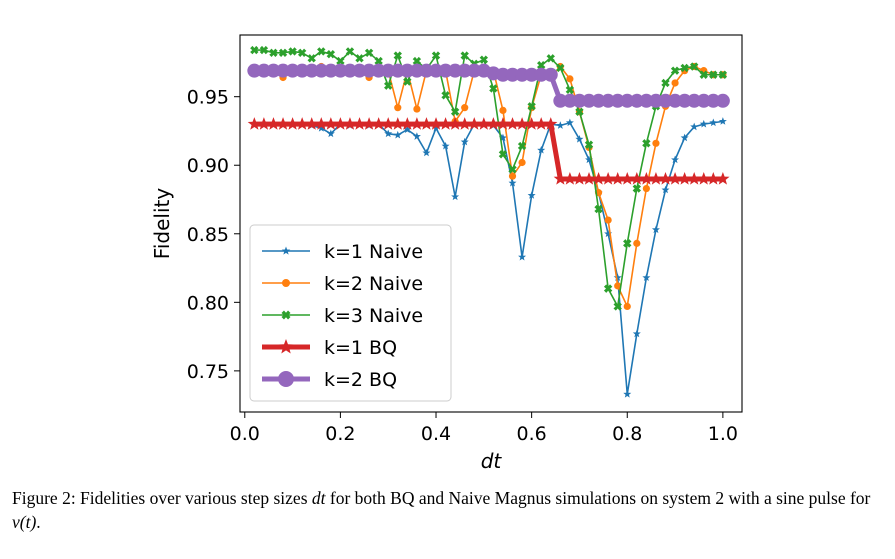 The height and width of the screenshot is (559, 895). What do you see at coordinates (373, 316) in the screenshot?
I see `legend-label: k=3 Naive` at bounding box center [373, 316].